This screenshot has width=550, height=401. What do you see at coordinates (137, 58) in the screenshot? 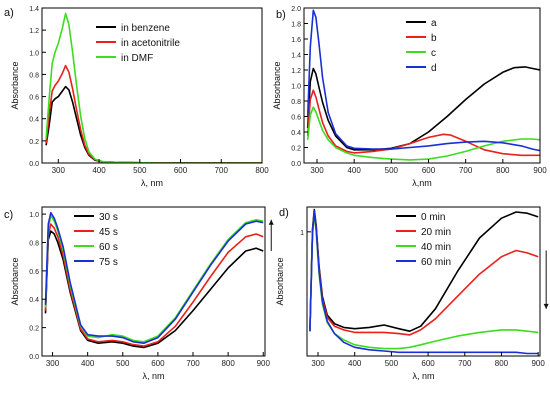
I see `legend-entry: in DMF` at bounding box center [137, 58].